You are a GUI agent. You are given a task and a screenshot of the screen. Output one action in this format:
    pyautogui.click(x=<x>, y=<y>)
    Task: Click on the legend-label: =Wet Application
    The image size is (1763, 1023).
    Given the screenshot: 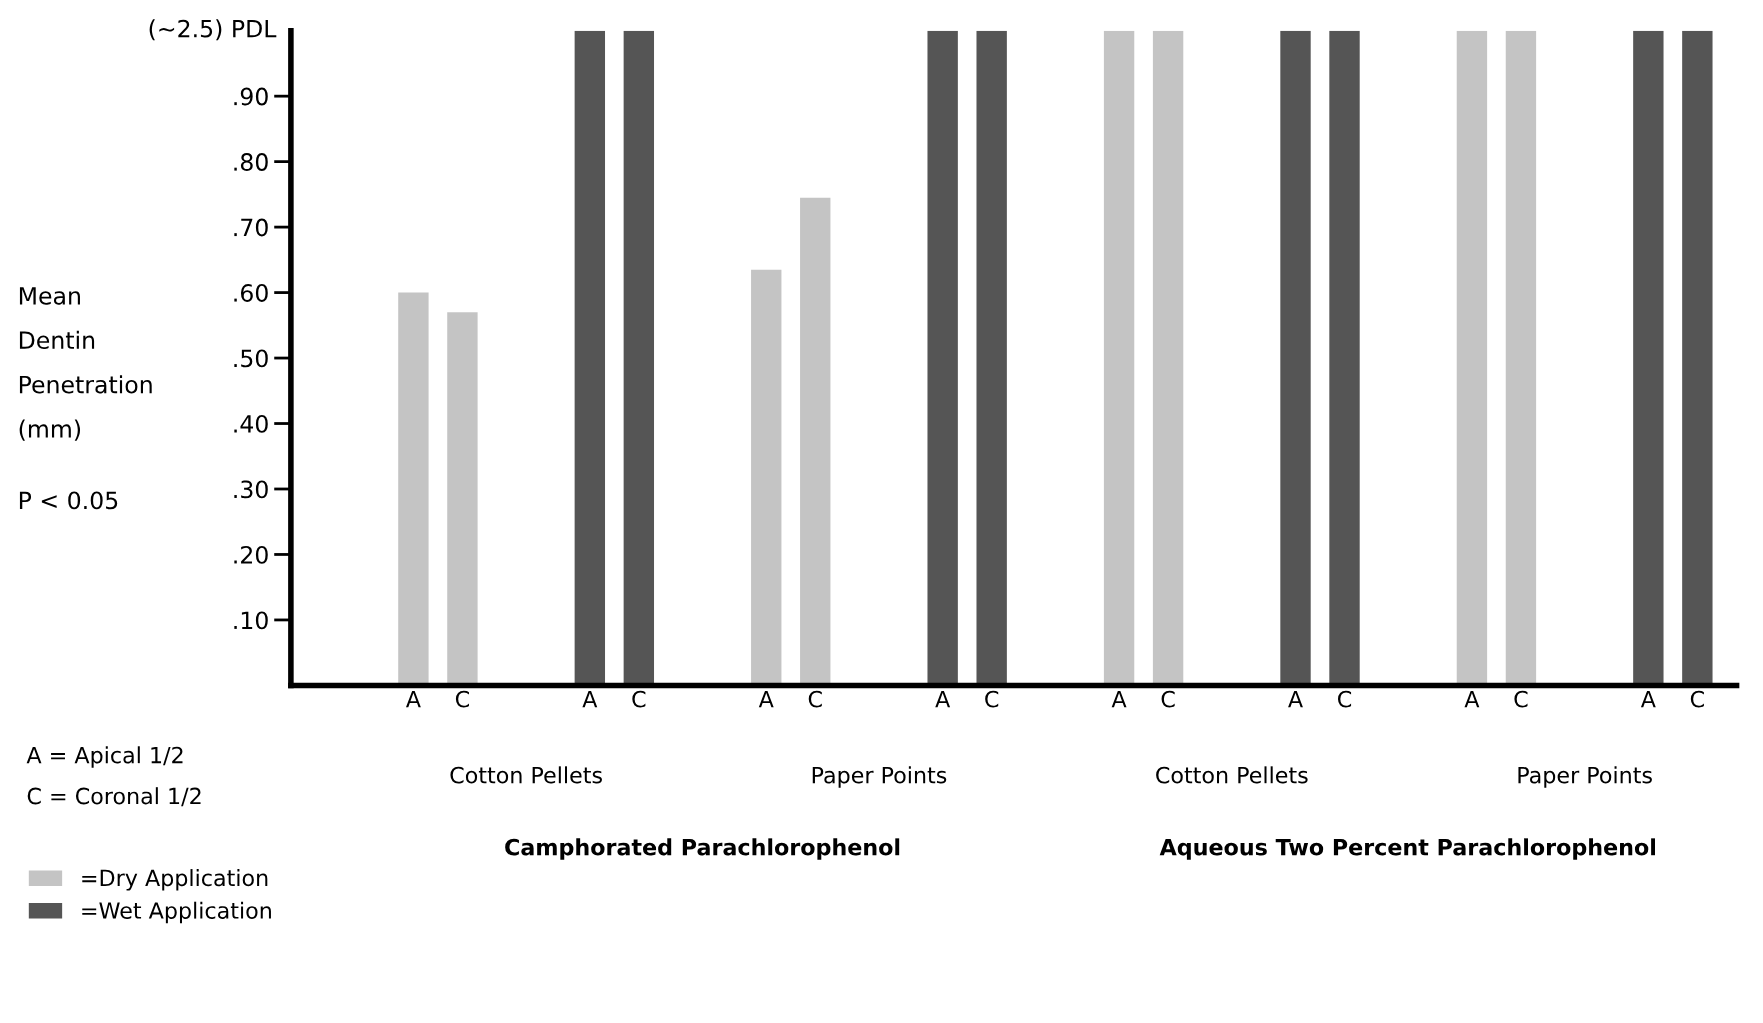 What is the action you would take?
    pyautogui.click(x=176, y=912)
    